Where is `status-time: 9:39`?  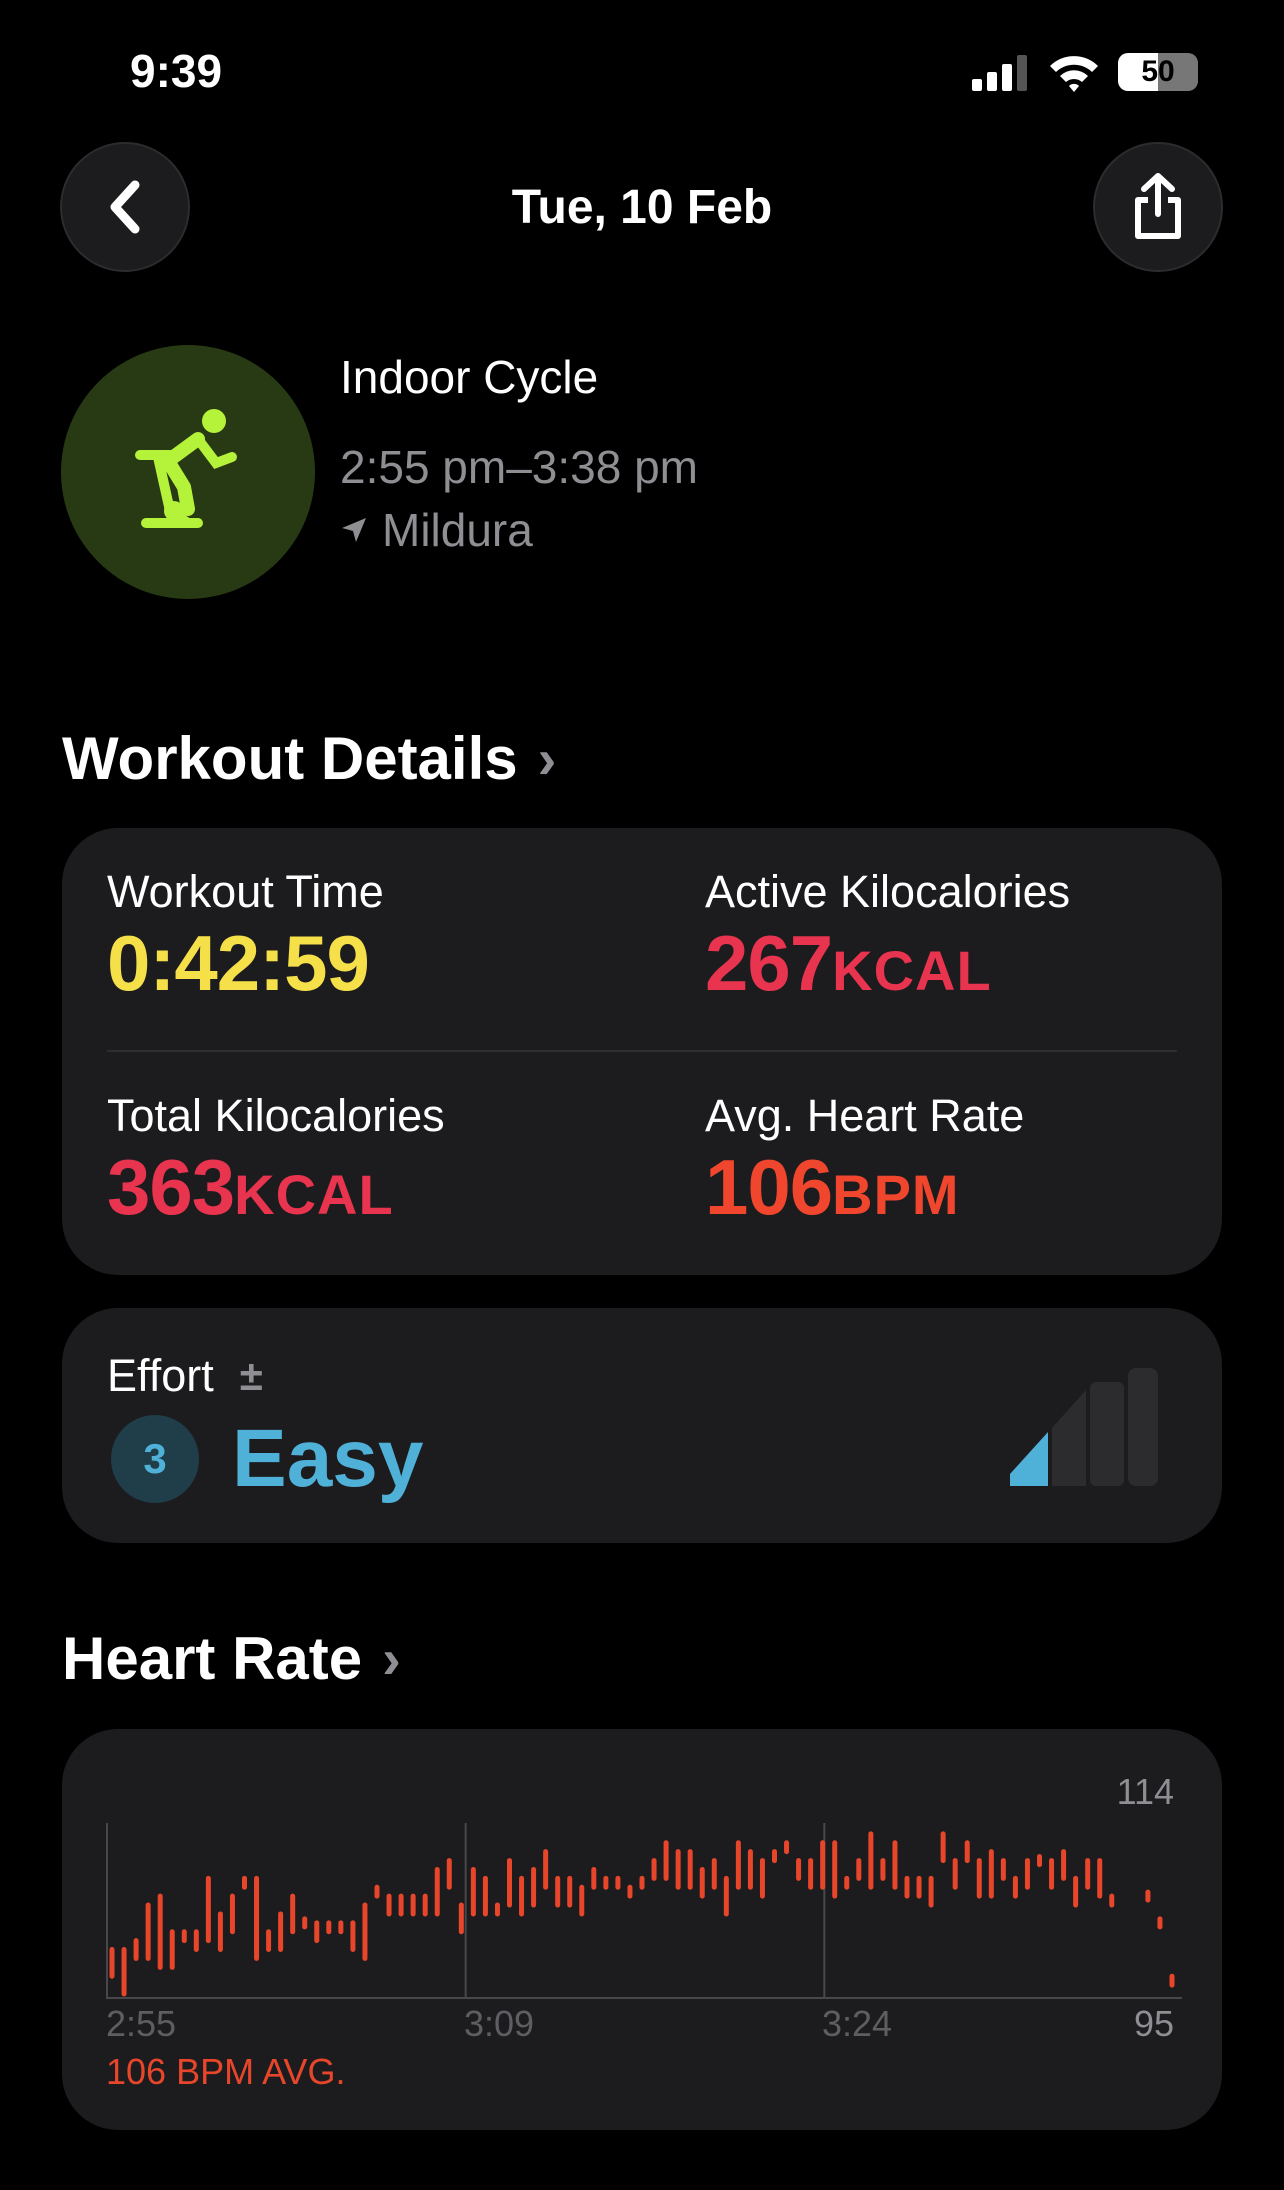
status-time: 9:39 is located at coordinates (176, 71).